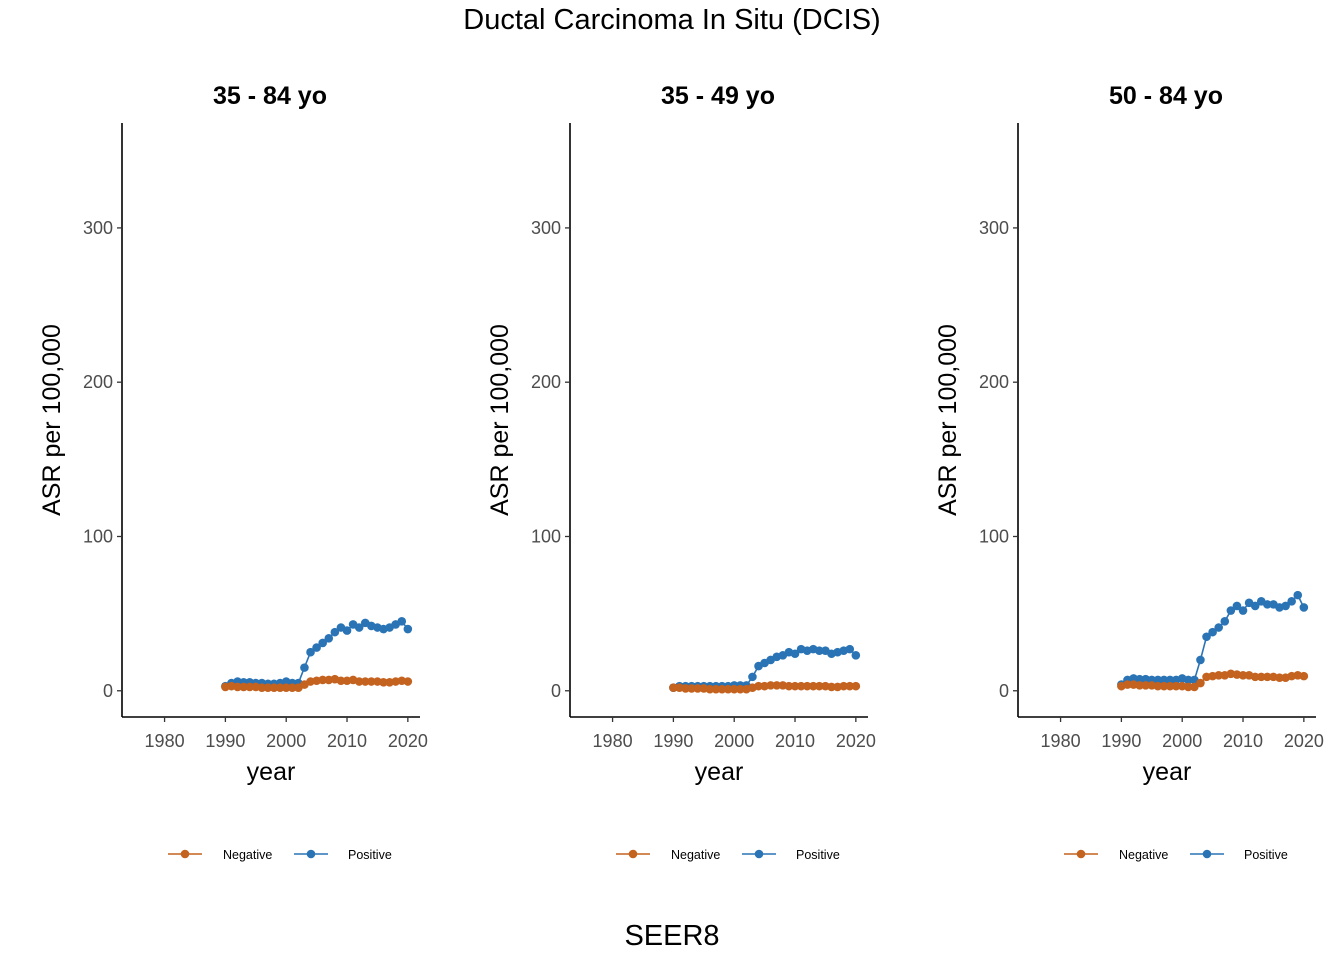  Describe the element at coordinates (633, 854) in the screenshot. I see `legend-marker-negative` at that location.